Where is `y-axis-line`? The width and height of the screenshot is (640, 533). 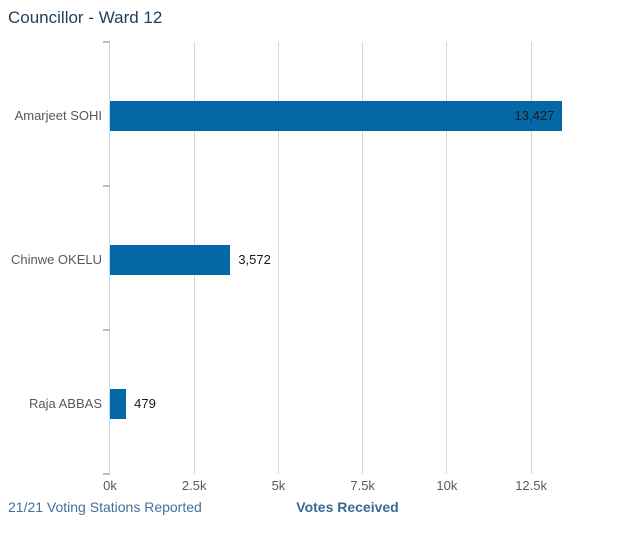
y-axis-line is located at coordinates (106, 258).